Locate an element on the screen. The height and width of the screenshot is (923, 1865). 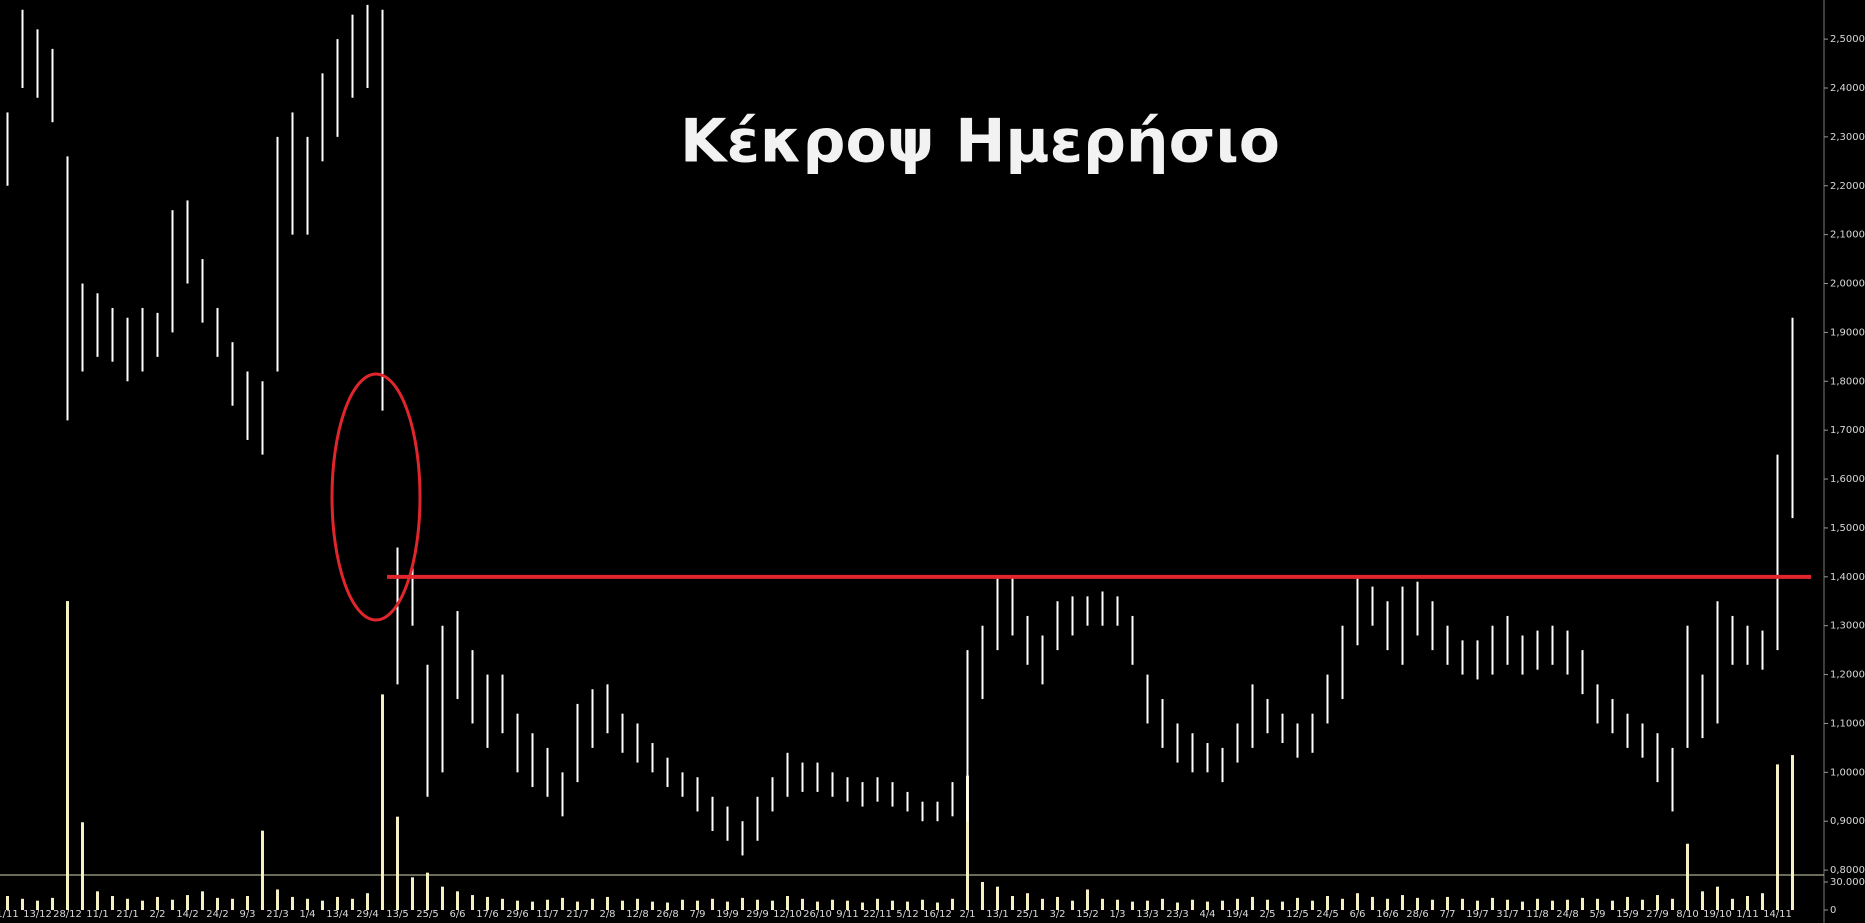
x-tick-label: 16/12 is located at coordinates (937, 914).